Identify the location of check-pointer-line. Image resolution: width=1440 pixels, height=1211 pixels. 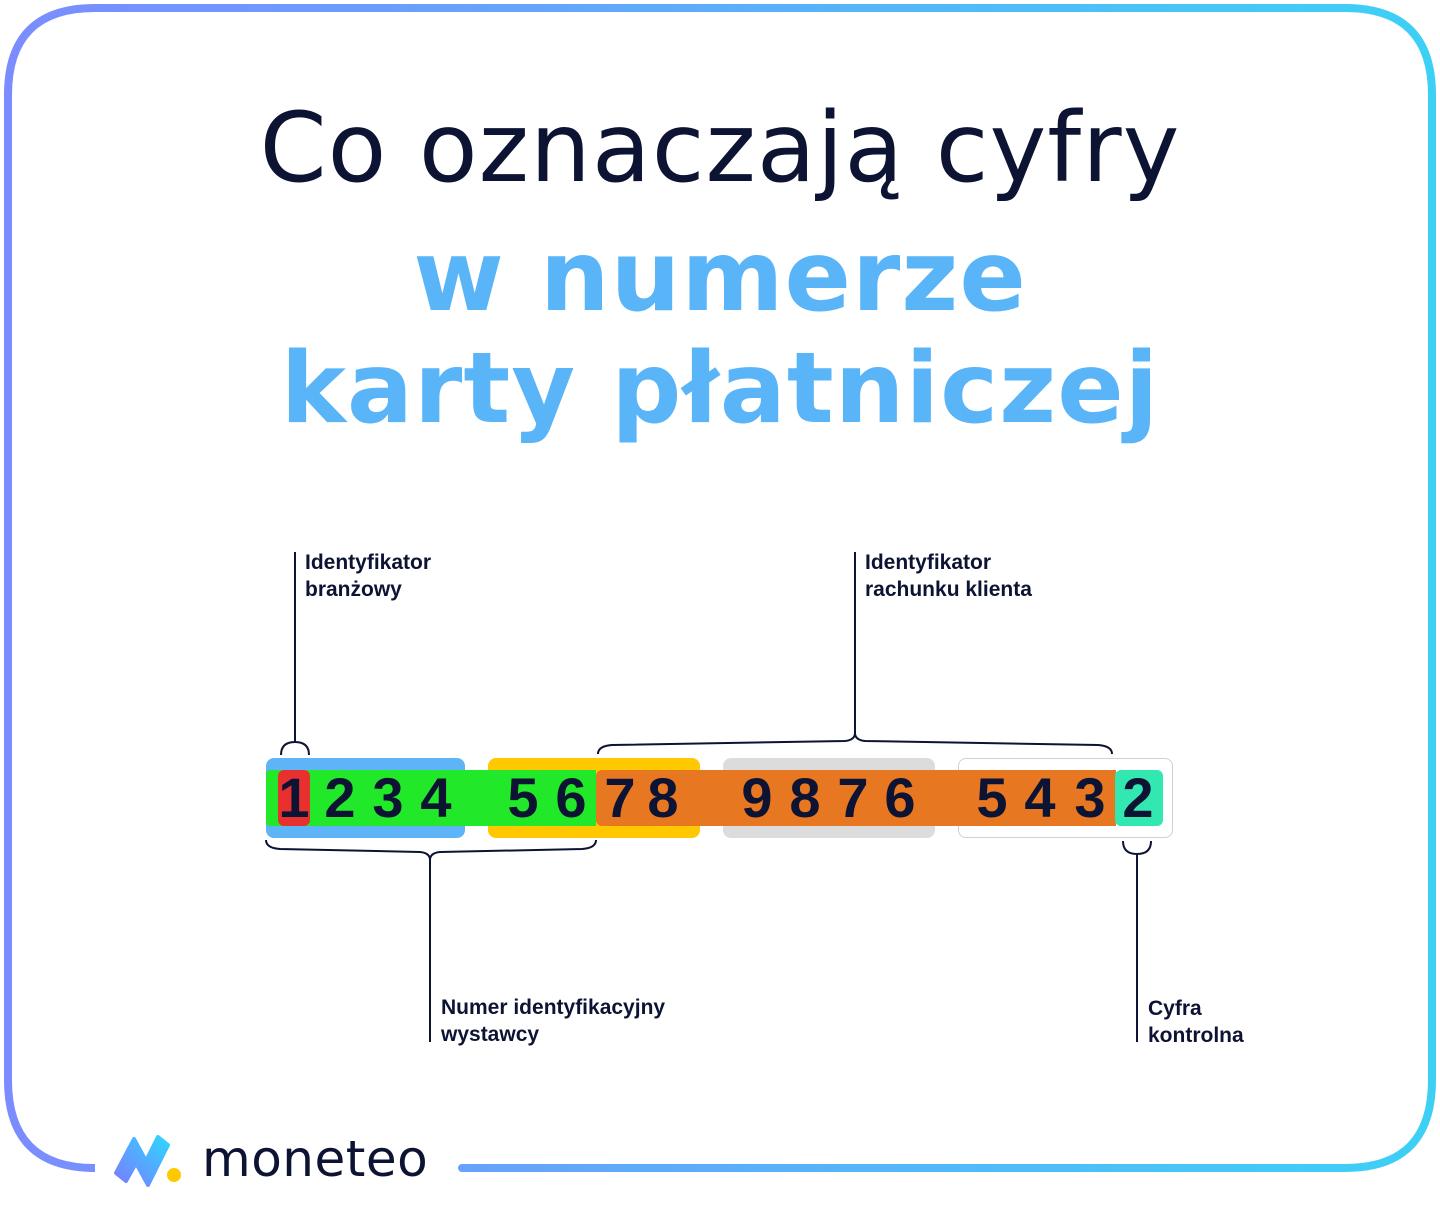
(1137, 941).